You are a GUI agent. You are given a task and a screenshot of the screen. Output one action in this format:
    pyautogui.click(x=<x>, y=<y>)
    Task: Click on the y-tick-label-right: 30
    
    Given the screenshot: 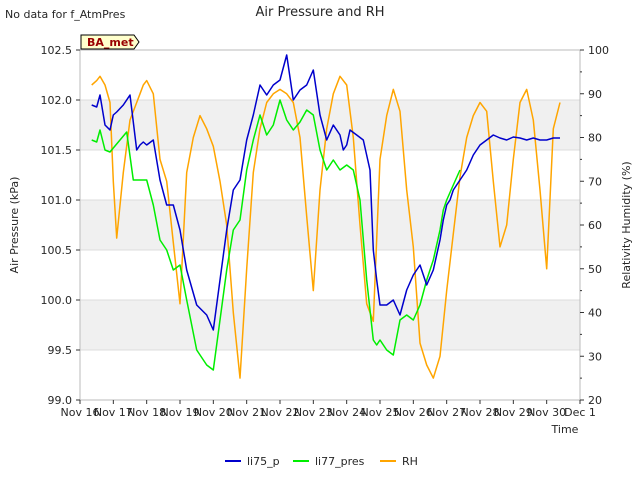 What is the action you would take?
    pyautogui.click(x=595, y=356)
    